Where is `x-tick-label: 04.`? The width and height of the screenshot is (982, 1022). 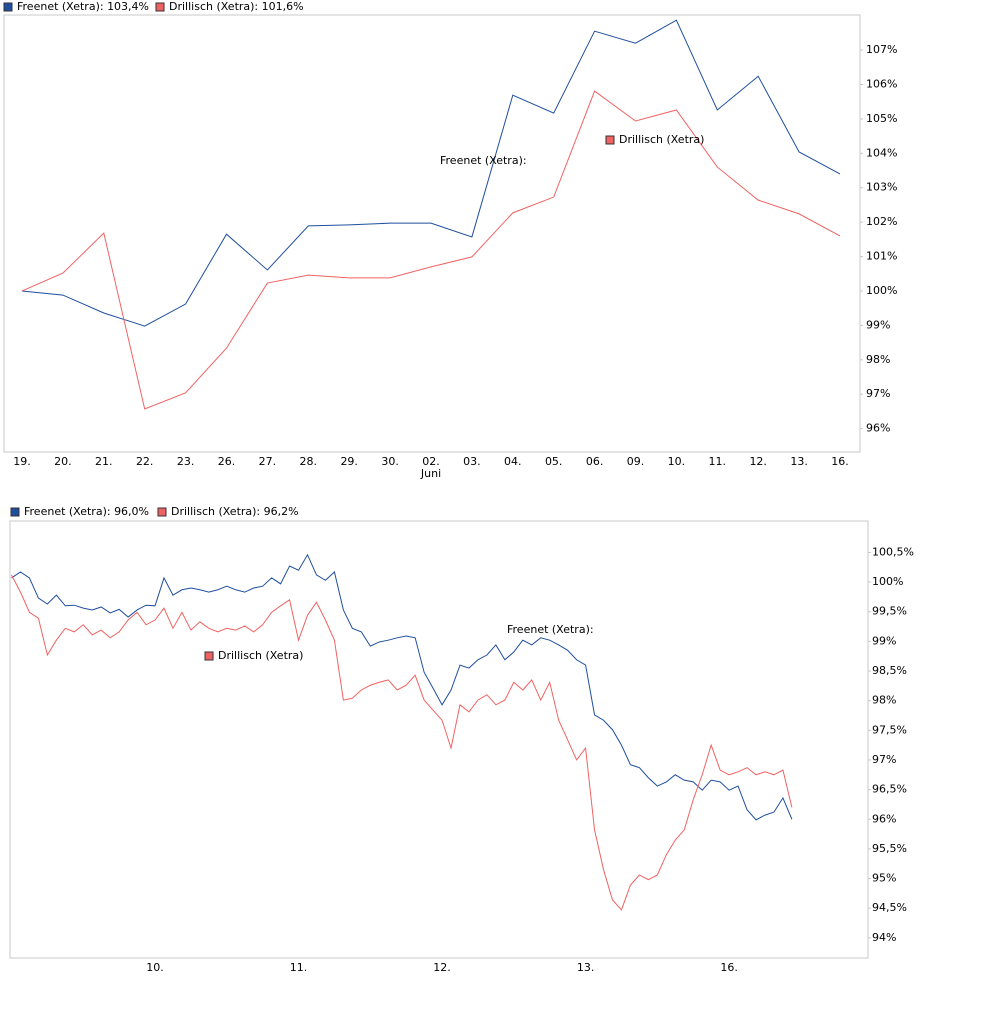
x-tick-label: 04. is located at coordinates (513, 461).